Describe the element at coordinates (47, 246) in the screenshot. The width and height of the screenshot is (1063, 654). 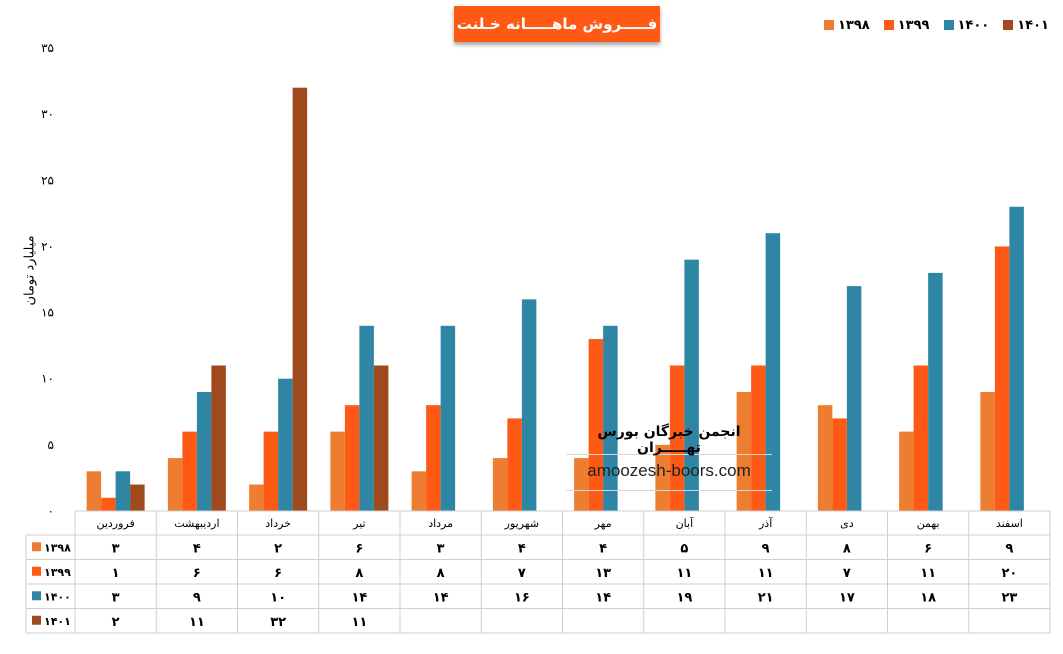
I see `y-tick-label: ۲۰` at that location.